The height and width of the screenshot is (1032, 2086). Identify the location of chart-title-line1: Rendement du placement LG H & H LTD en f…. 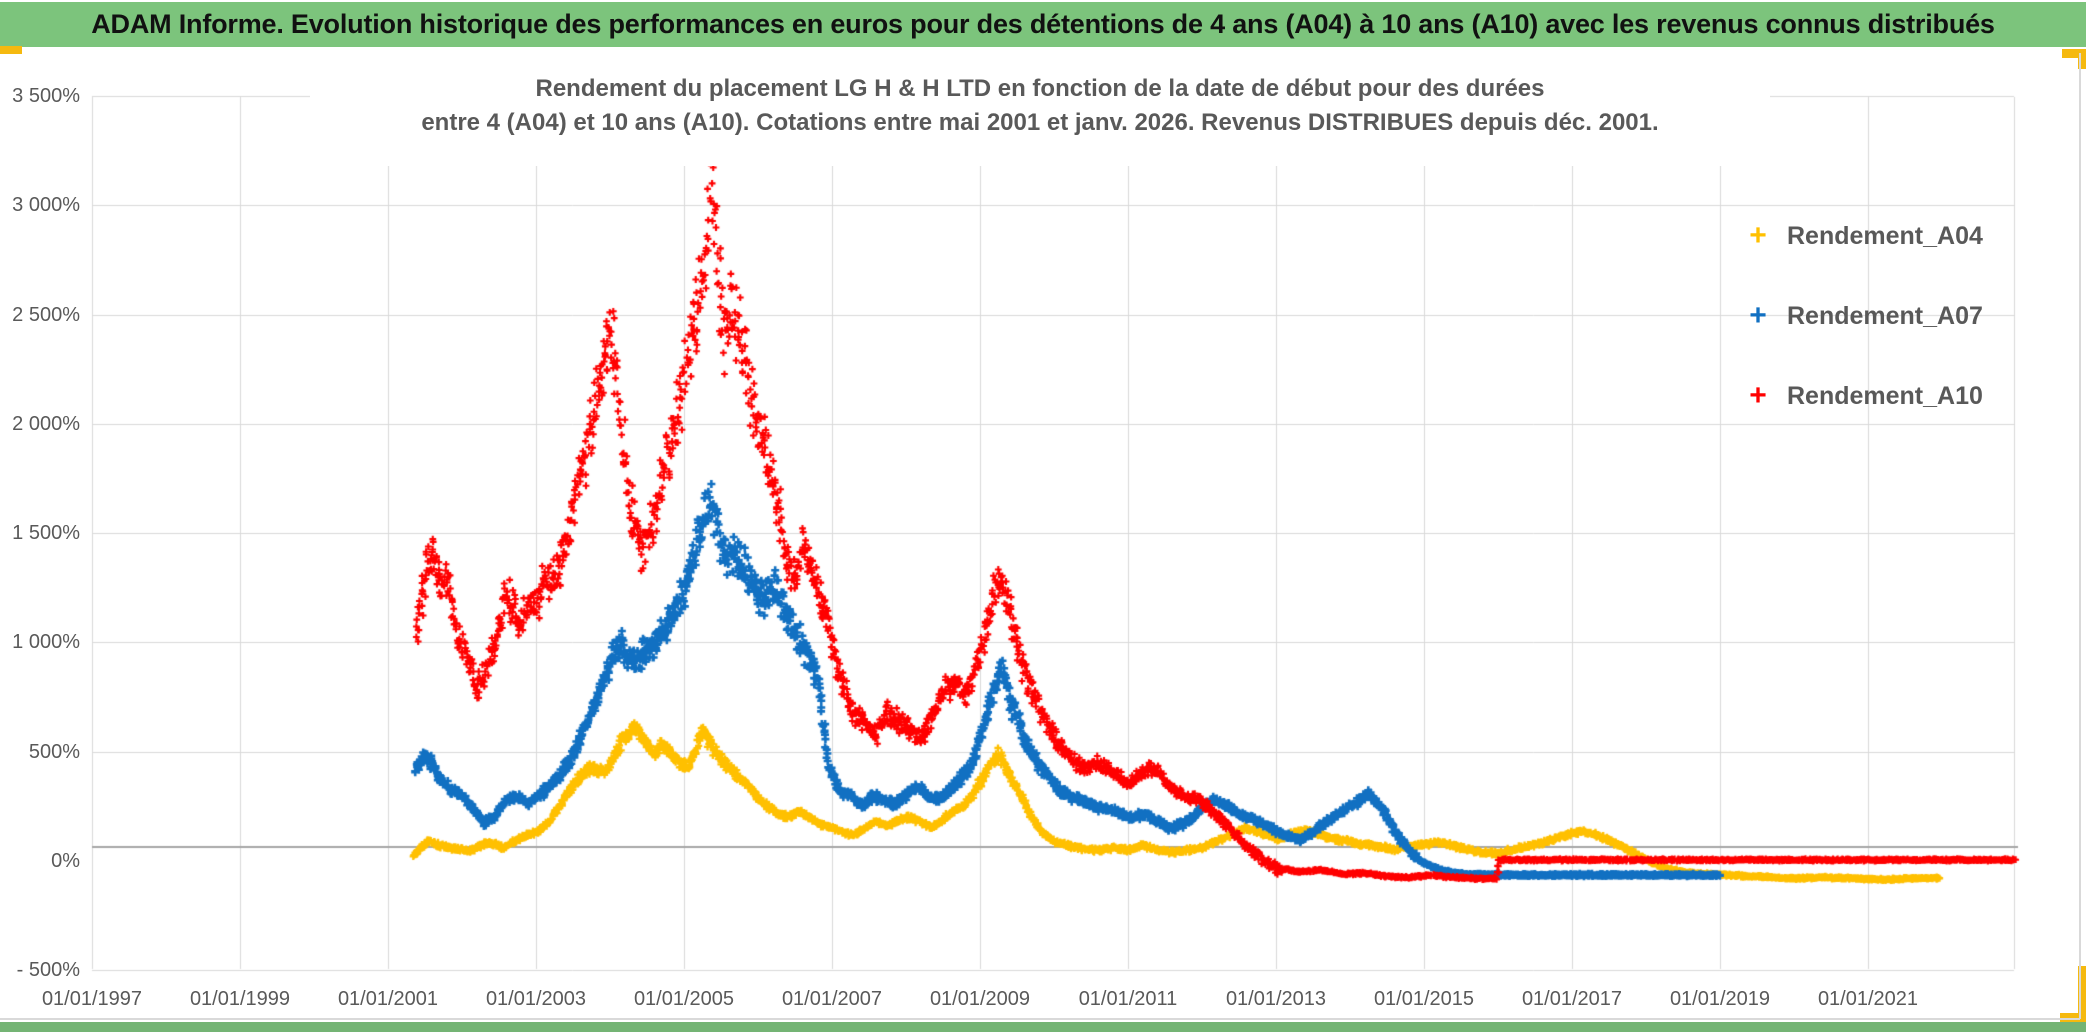
(1040, 88).